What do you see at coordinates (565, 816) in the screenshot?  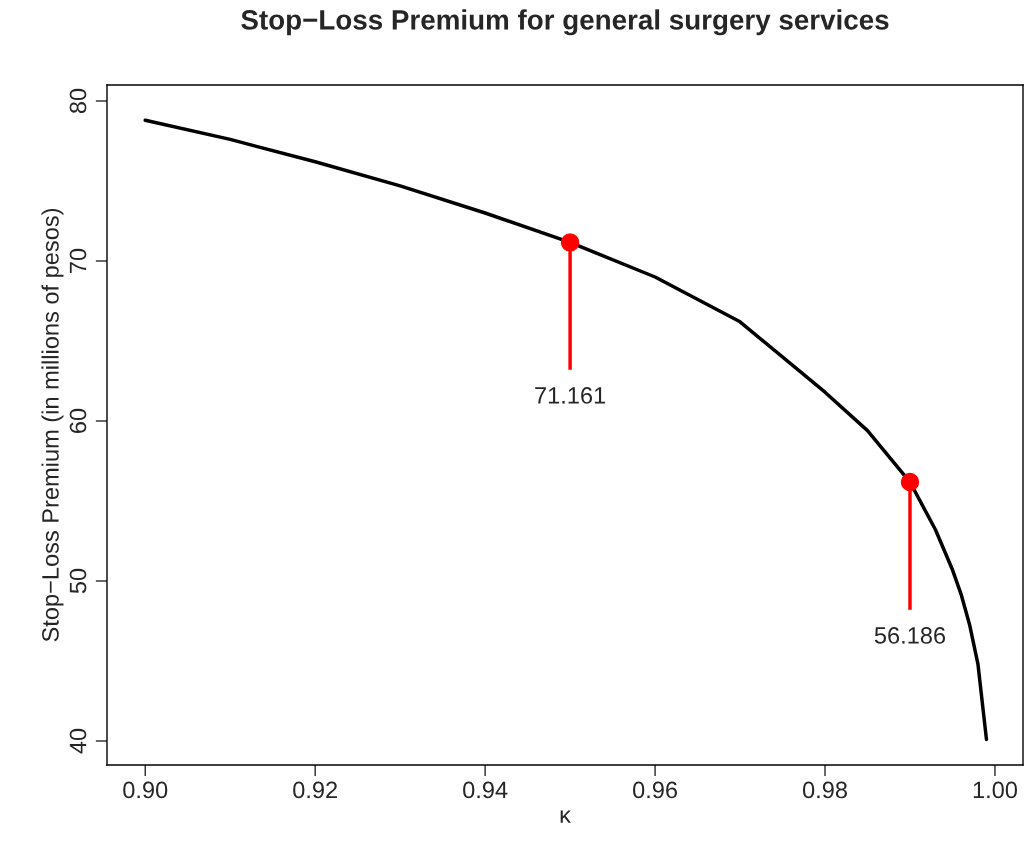 I see `x-axis-title: κ` at bounding box center [565, 816].